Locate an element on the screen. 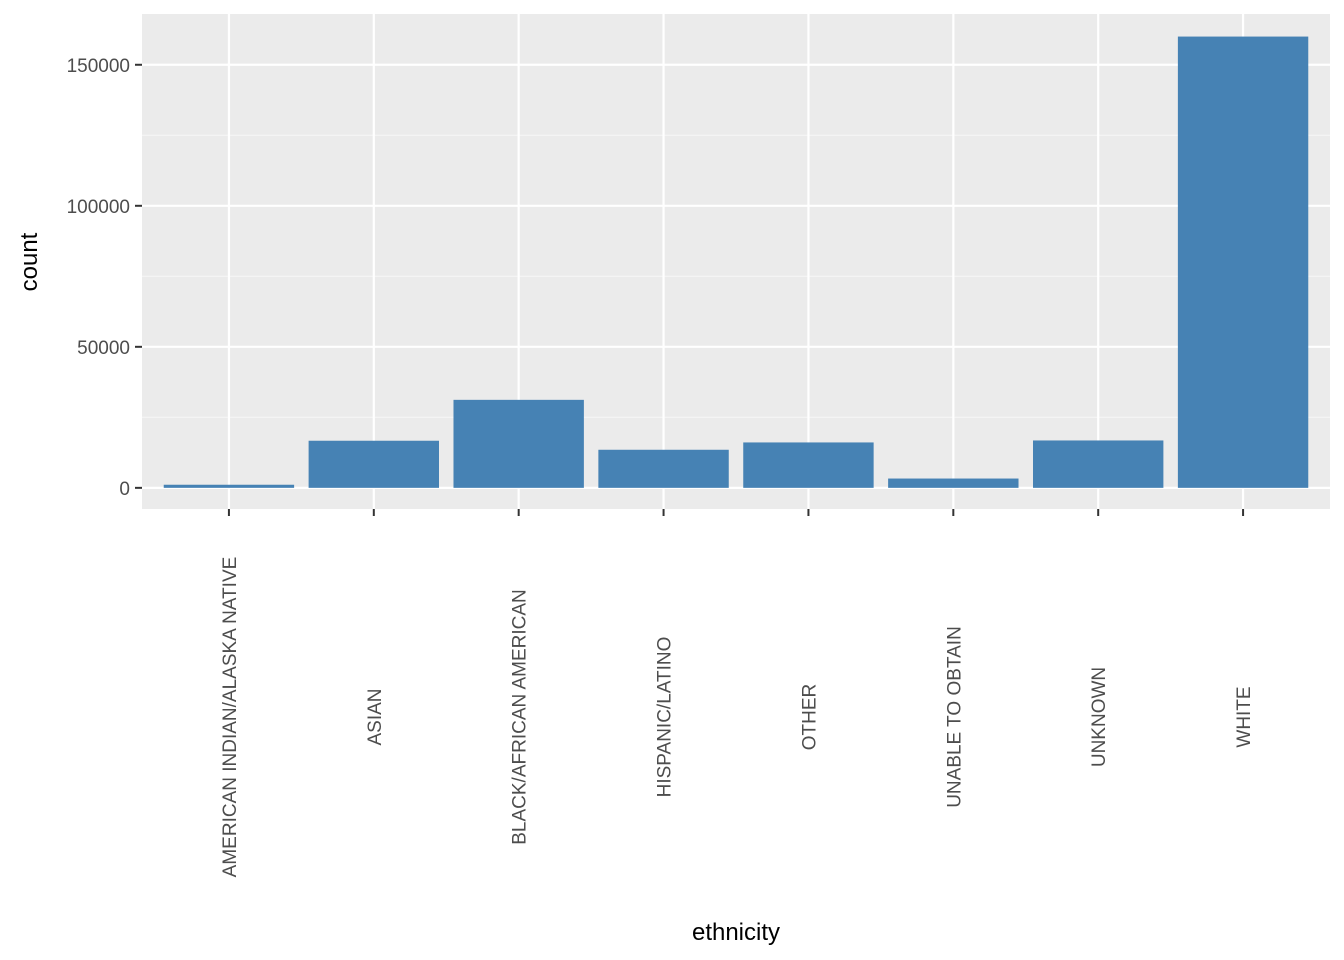 This screenshot has width=1344, height=960. x-tick-label: ASIAN is located at coordinates (375, 716).